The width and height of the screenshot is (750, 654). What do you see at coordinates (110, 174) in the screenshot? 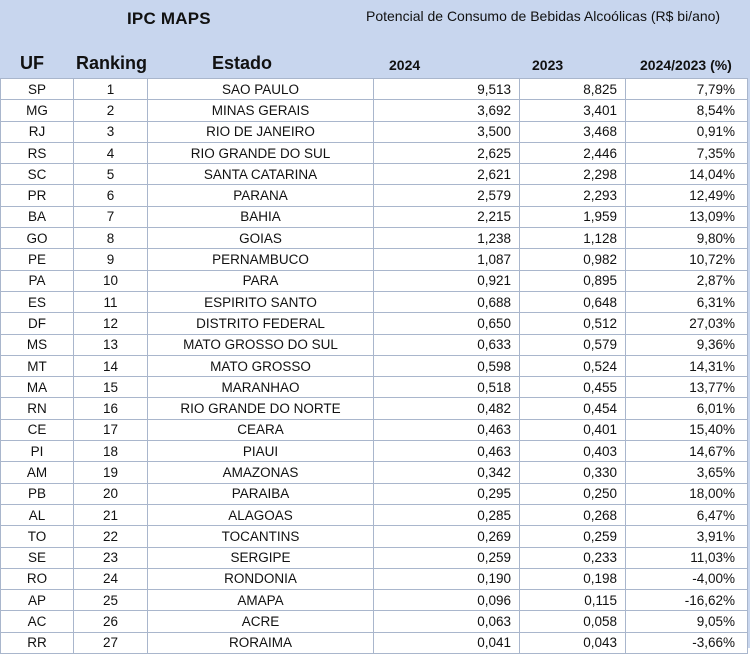
I see `cell-ranking: 5` at bounding box center [110, 174].